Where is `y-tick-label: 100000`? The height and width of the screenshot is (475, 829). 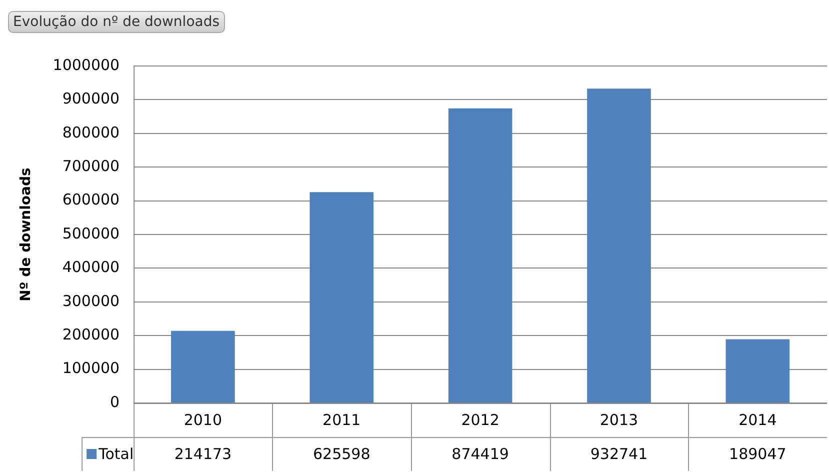 y-tick-label: 100000 is located at coordinates (91, 368).